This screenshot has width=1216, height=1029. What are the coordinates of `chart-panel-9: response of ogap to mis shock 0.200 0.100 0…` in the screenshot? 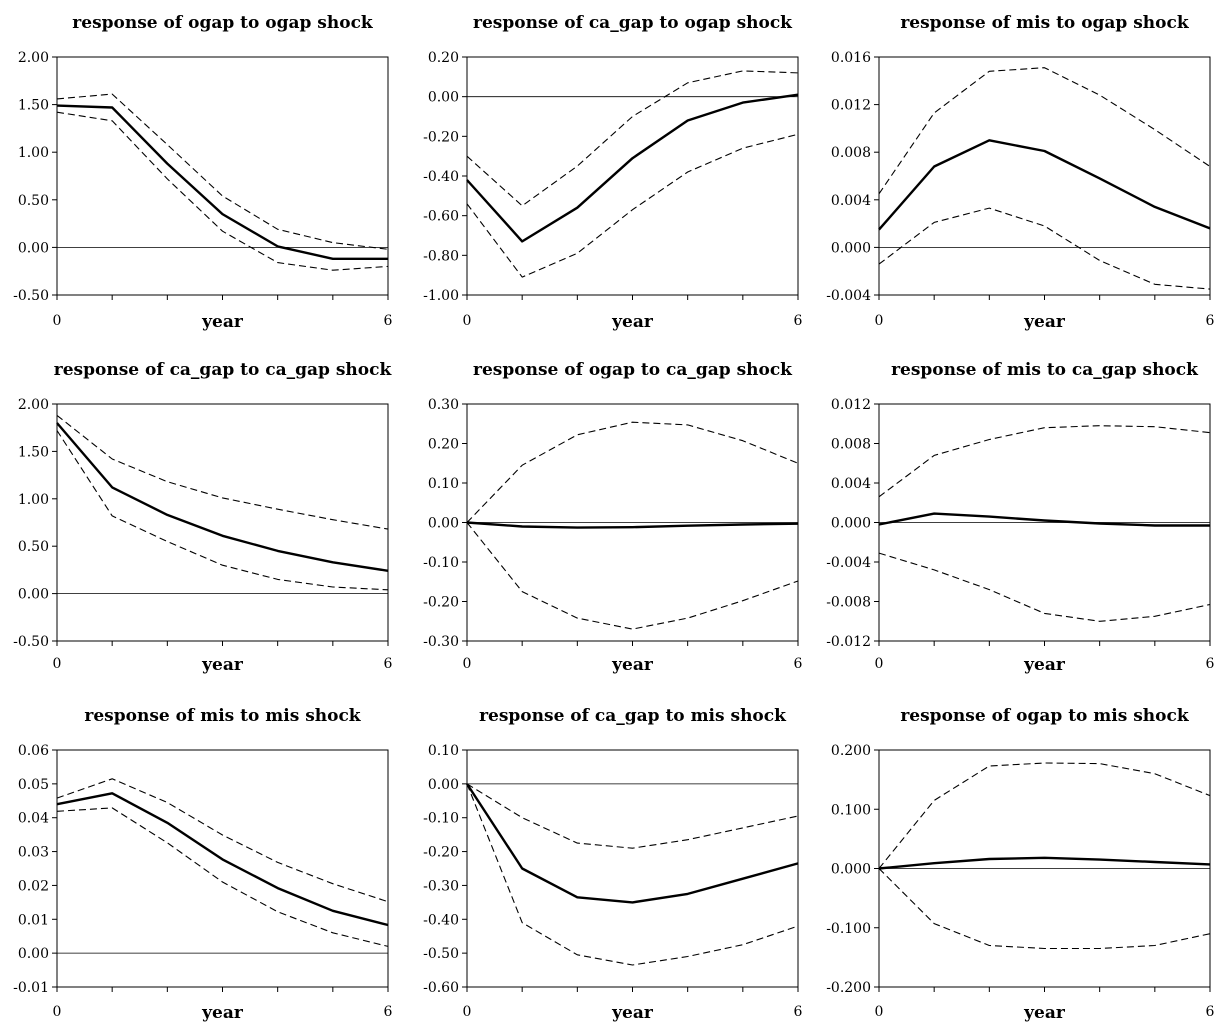 It's located at (1020, 864).